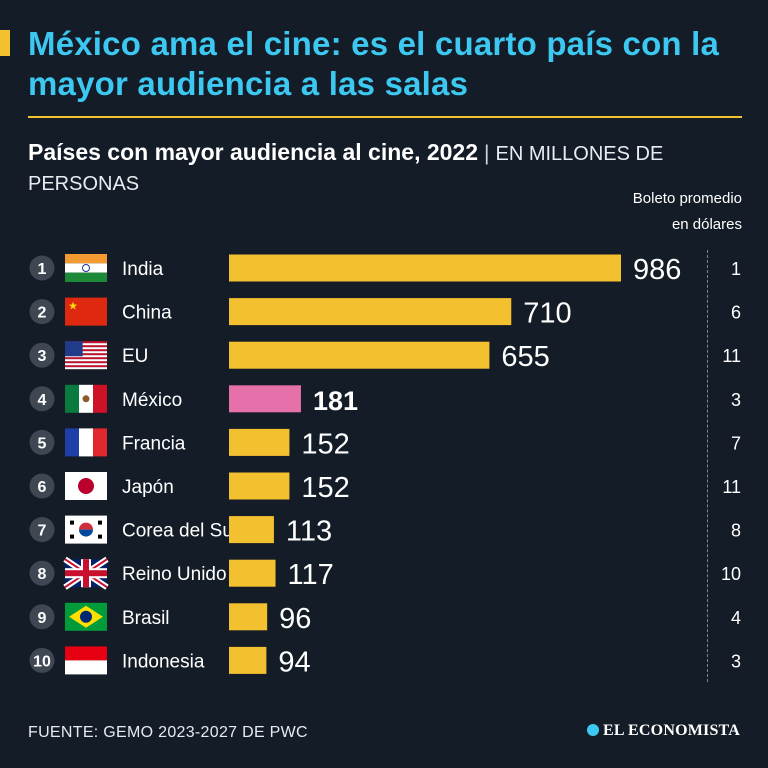 The width and height of the screenshot is (768, 768). Describe the element at coordinates (5, 43) in the screenshot. I see `title-accent-bar` at that location.